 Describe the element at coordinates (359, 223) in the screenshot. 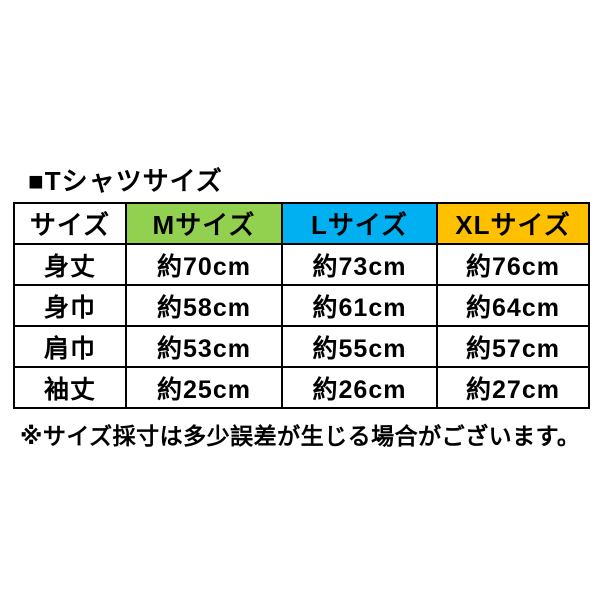

I see `header-cell-l: Lサイズ` at that location.